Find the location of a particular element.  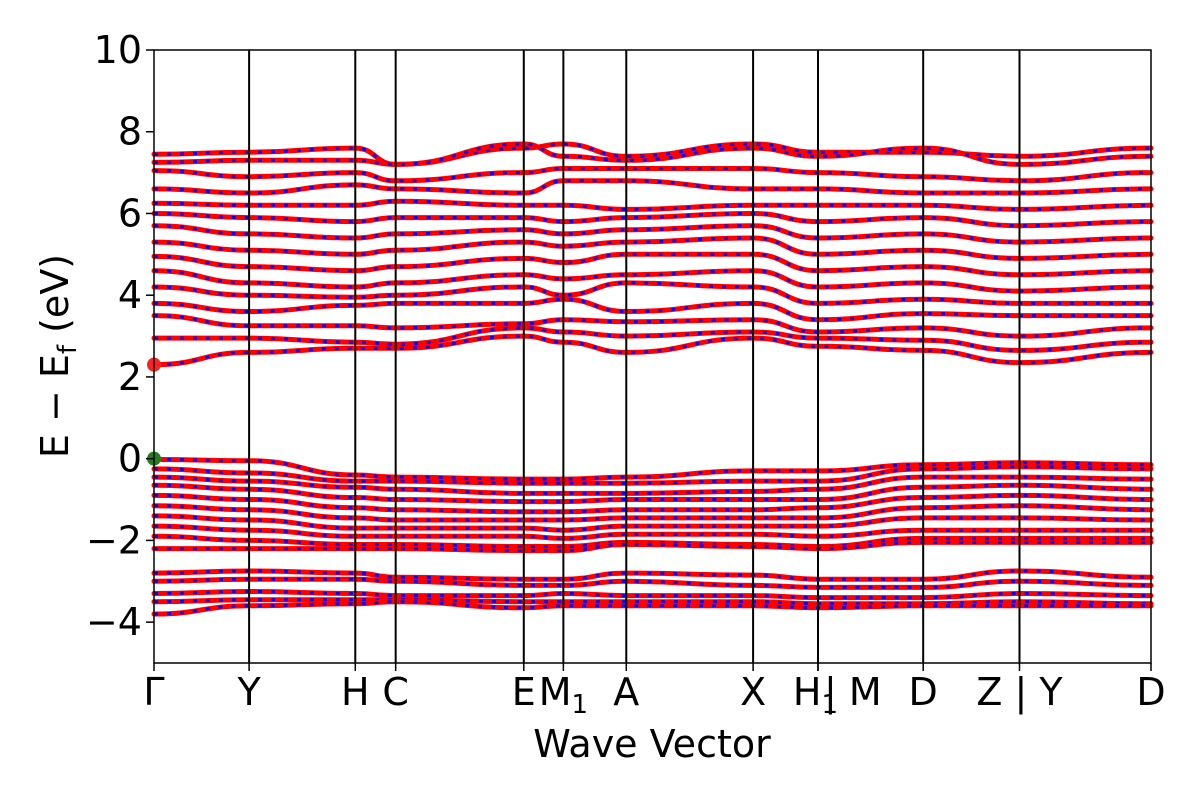

y-tick-label: −4 is located at coordinates (114, 622).